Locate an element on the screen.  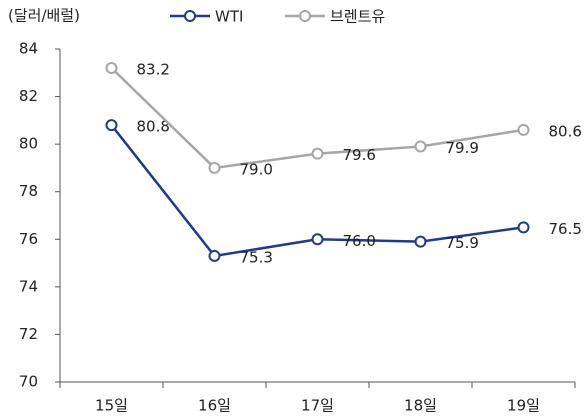
y-tick-label: 70 is located at coordinates (28, 382).